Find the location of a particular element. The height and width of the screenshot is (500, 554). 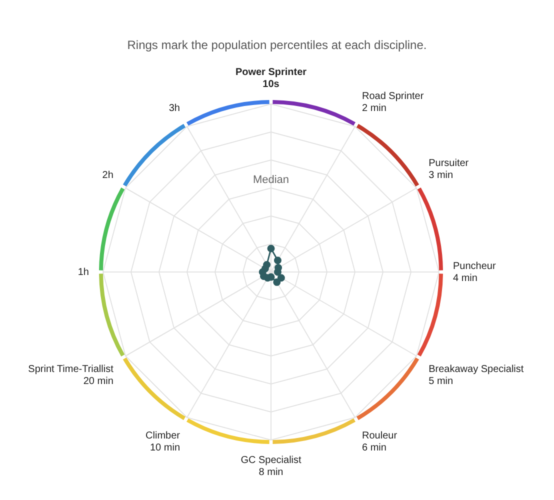

spoke-label: Rouleur 6 min is located at coordinates (380, 442).